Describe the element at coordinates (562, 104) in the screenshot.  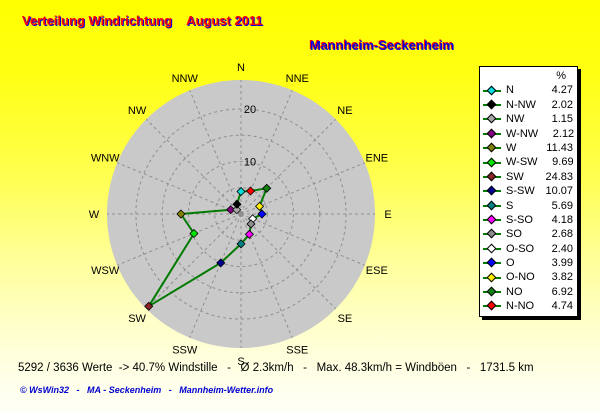
I see `legend-value: 2.02` at that location.